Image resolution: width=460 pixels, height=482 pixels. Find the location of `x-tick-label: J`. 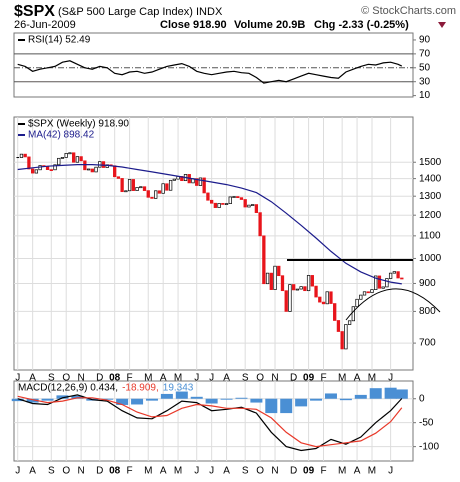

x-tick-label: J is located at coordinates (390, 471).